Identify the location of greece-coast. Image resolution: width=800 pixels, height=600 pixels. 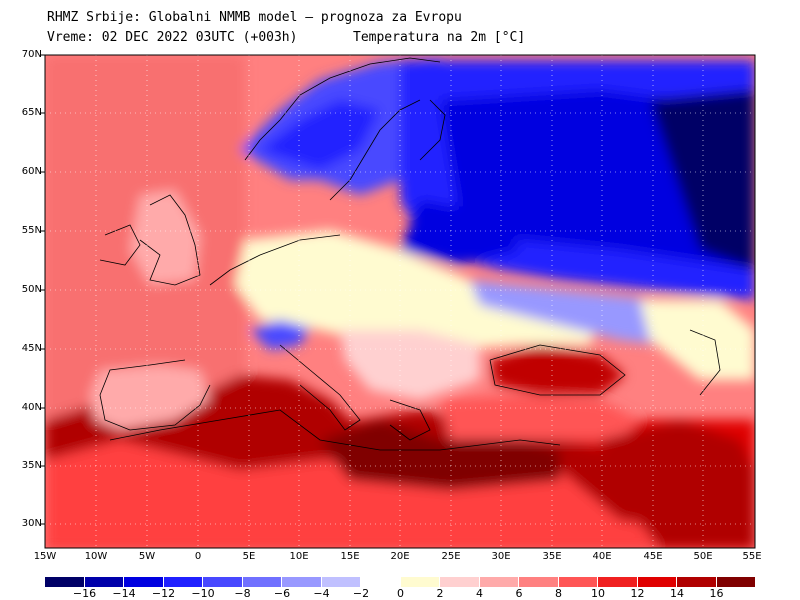
(410, 420).